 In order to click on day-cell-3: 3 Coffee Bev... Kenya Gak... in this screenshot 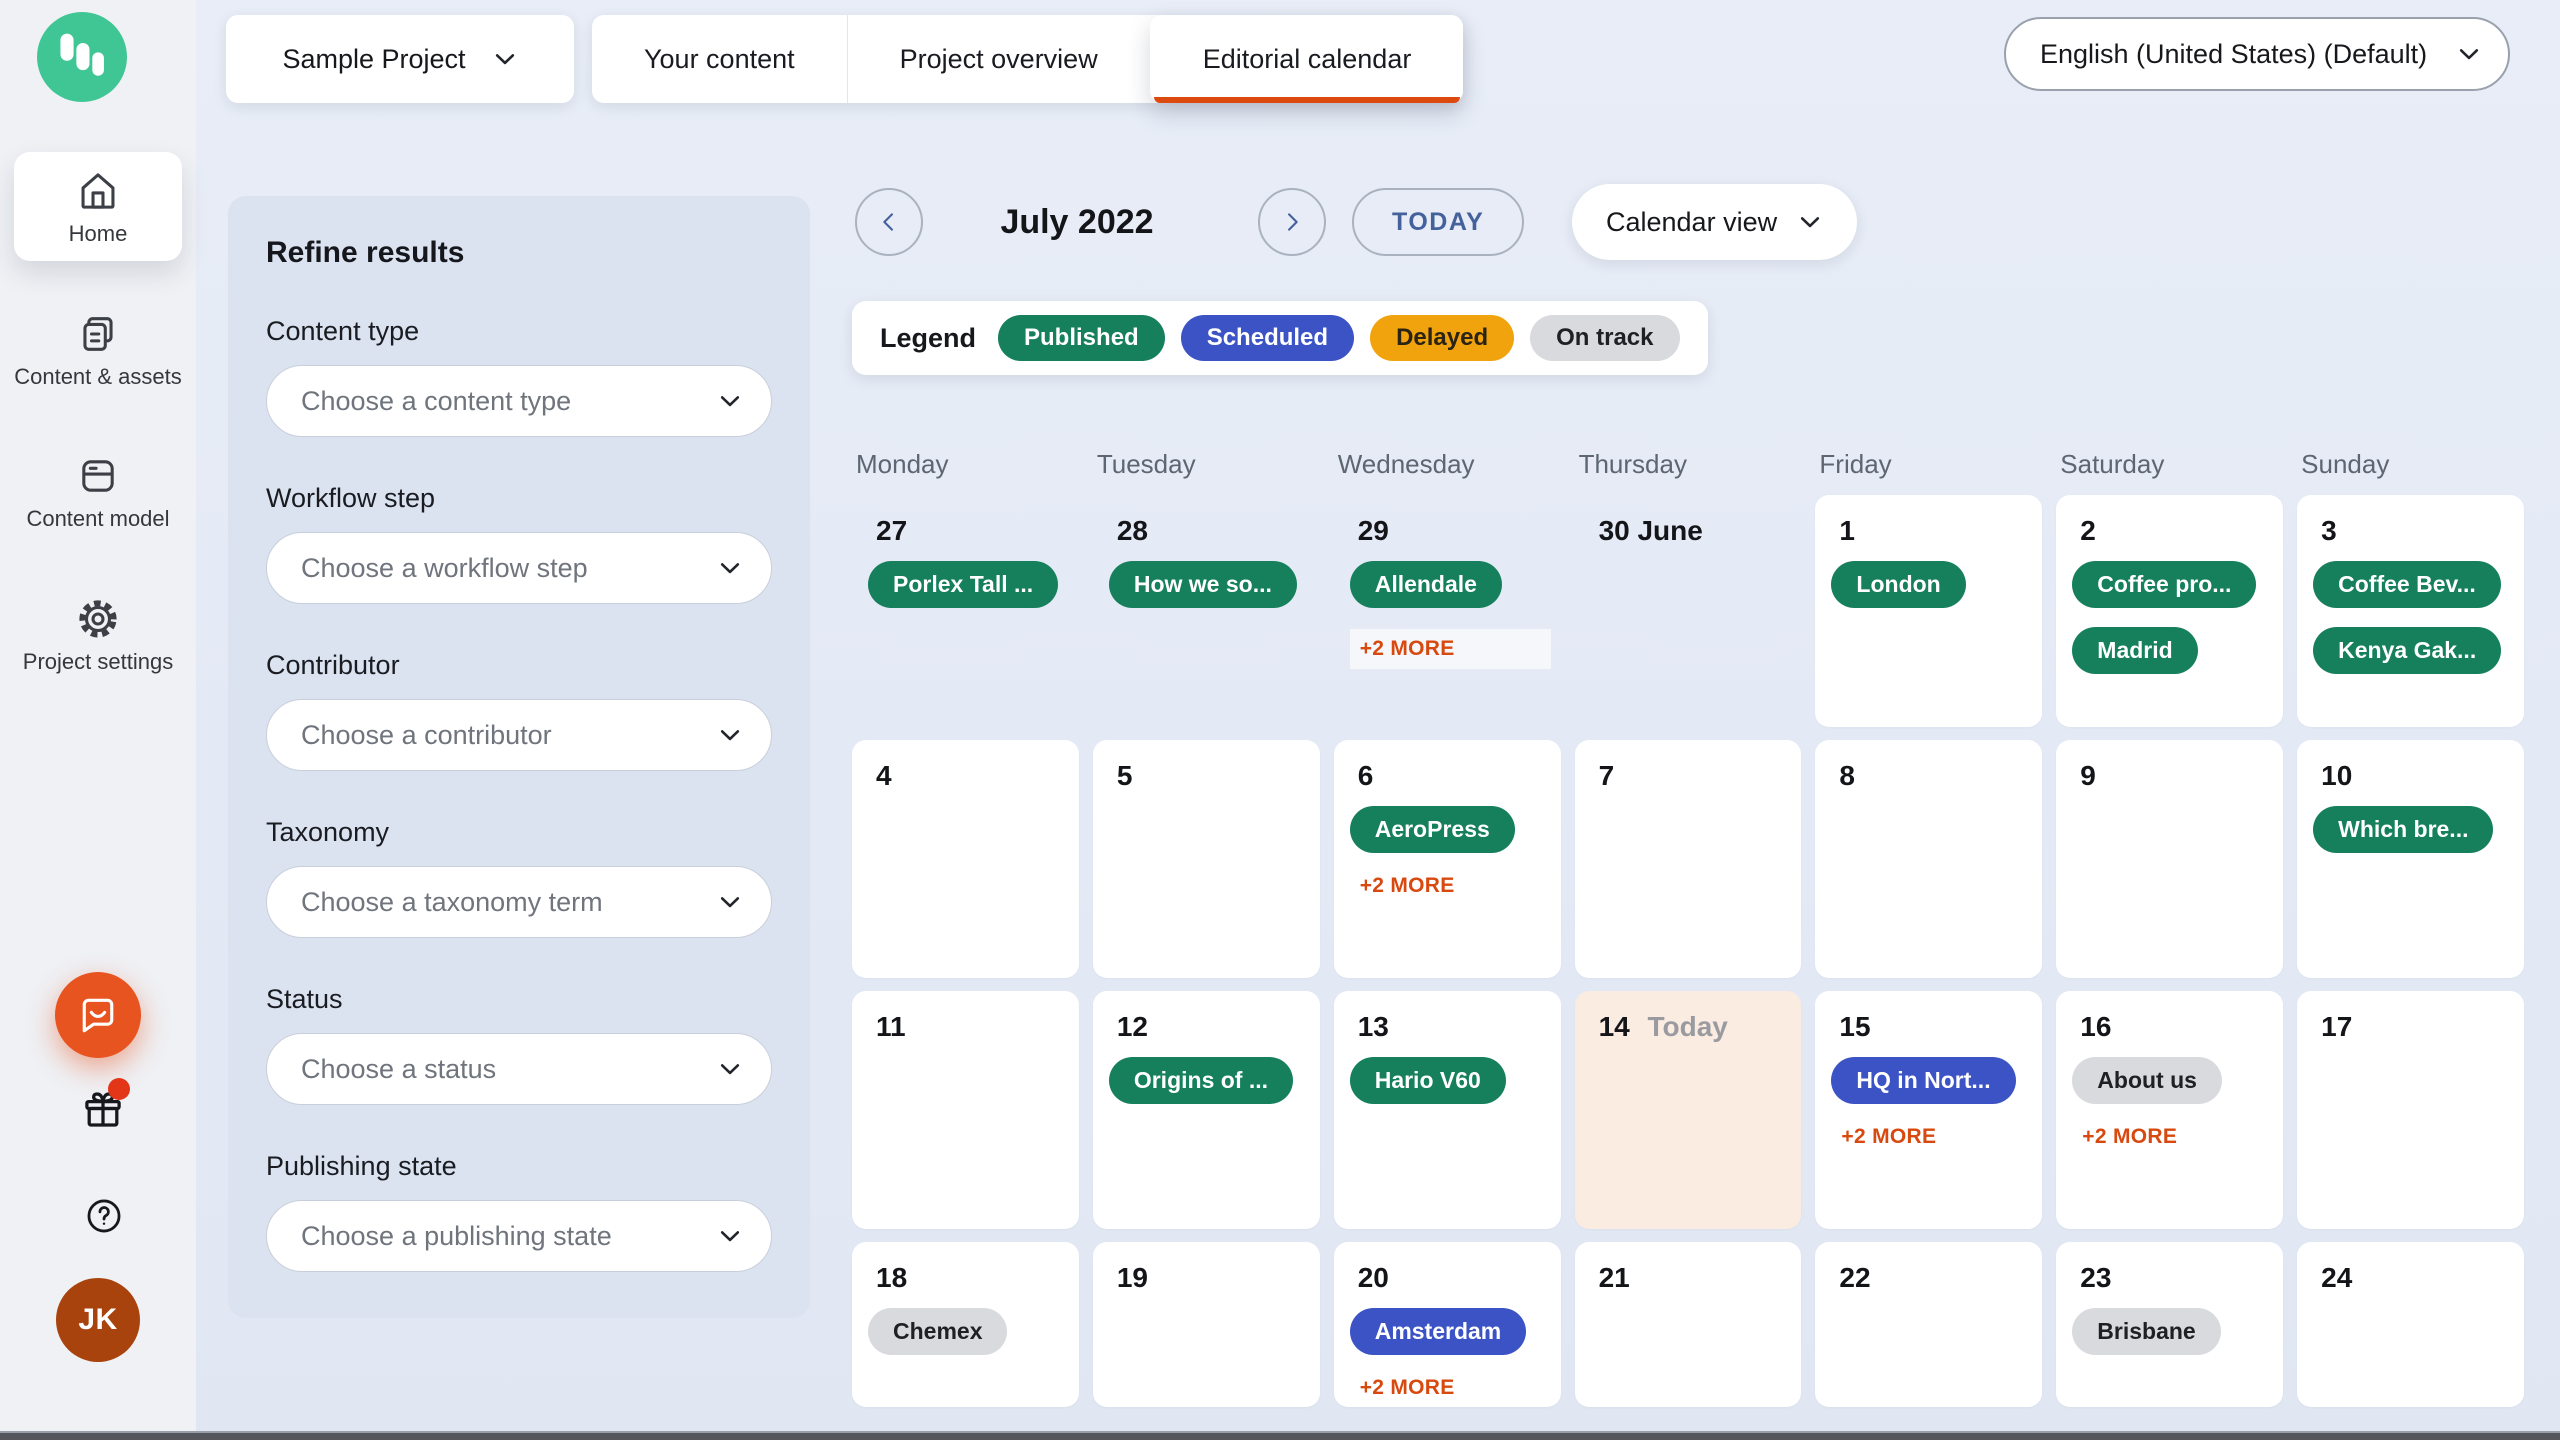, I will do `click(2410, 611)`.